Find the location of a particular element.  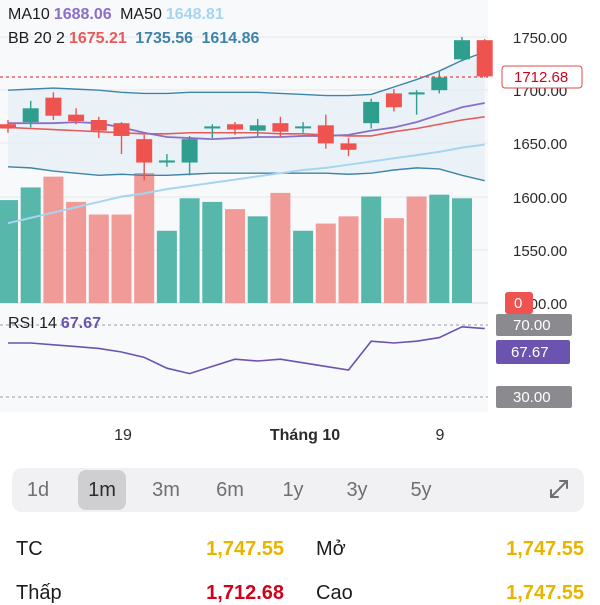

volume-zero-badge is located at coordinates (519, 303).